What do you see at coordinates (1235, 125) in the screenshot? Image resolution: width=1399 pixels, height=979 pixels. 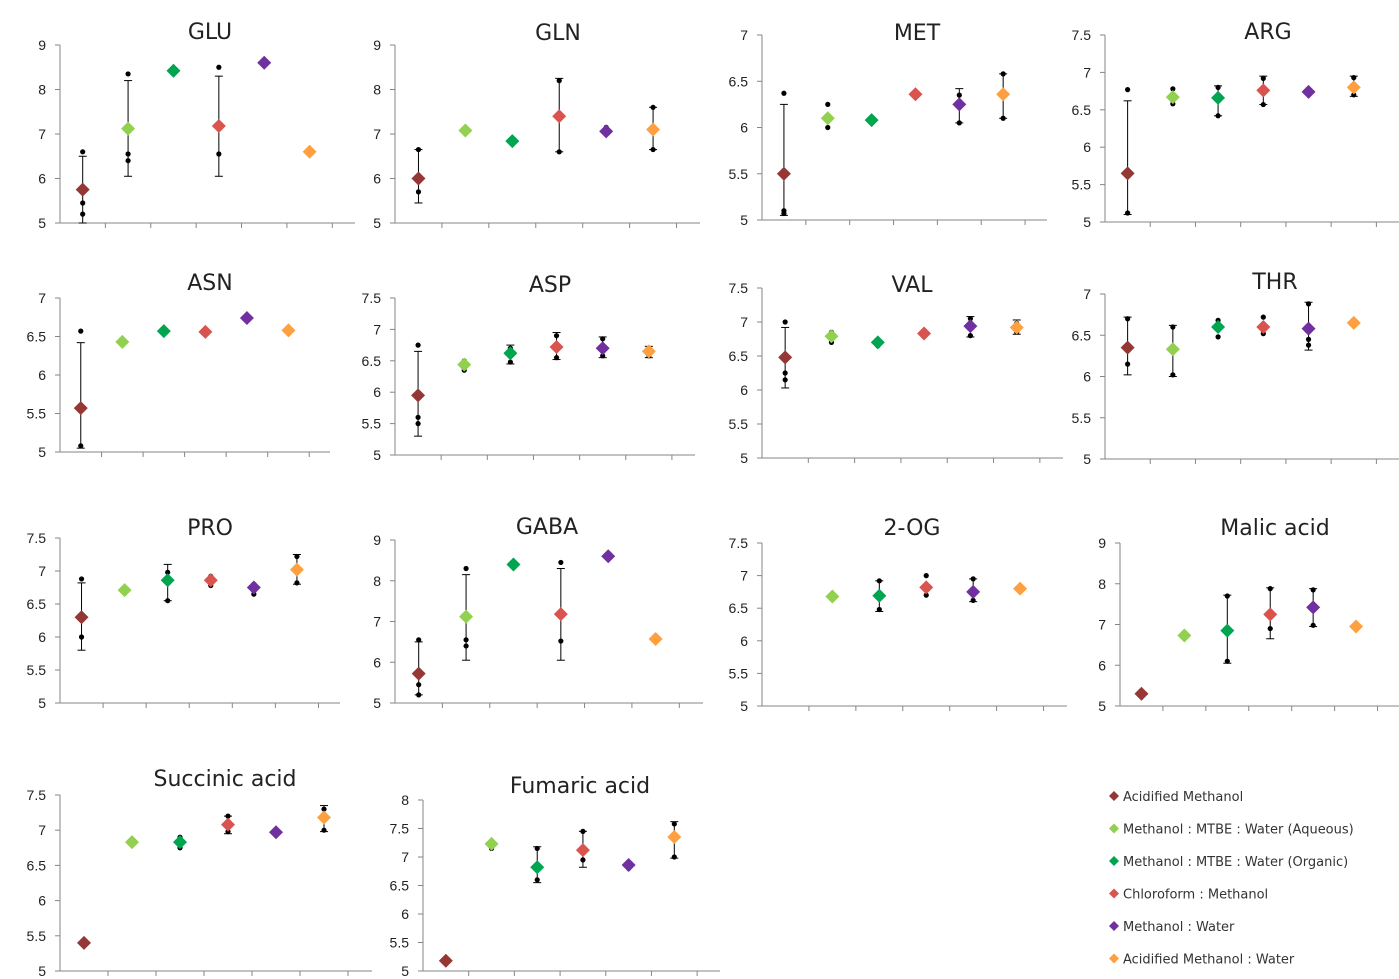 I see `panel-arg: ARG 7.5 7 6.5 6 5.5 5` at bounding box center [1235, 125].